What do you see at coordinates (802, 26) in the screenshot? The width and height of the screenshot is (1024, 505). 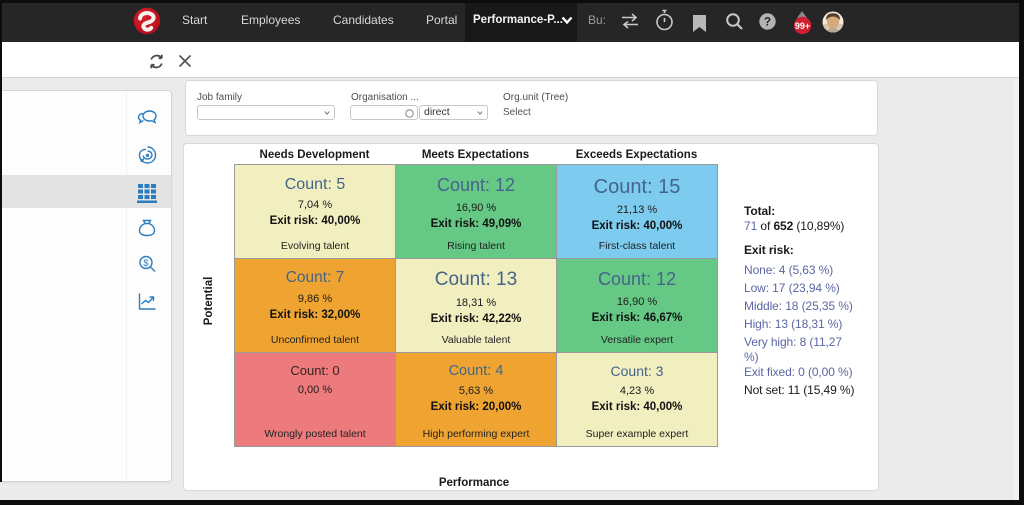 I see `svg-text: 99+` at bounding box center [802, 26].